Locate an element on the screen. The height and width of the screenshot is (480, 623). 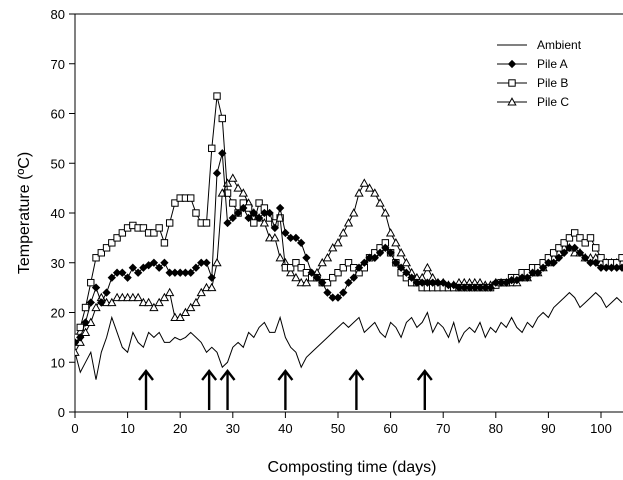
legend-item: Pile A is located at coordinates (532, 64).